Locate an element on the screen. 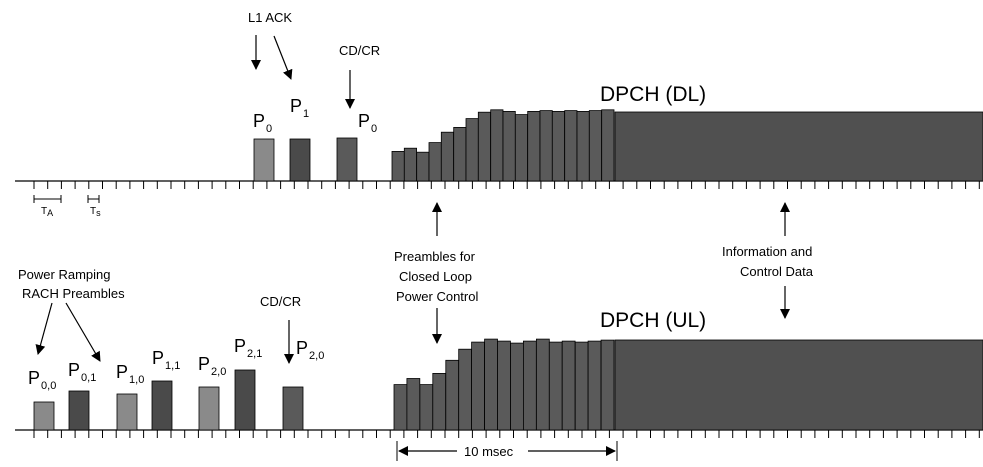 Image resolution: width=983 pixels, height=467 pixels. dl-preamble-p0-bar is located at coordinates (264, 160).